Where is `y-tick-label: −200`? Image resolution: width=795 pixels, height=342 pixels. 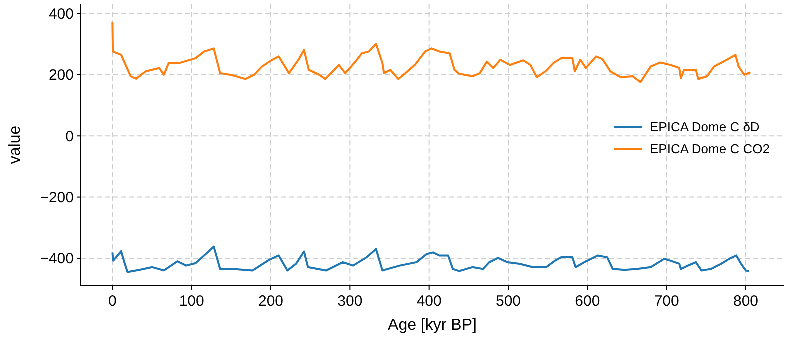
y-tick-label: −200 is located at coordinates (57, 198).